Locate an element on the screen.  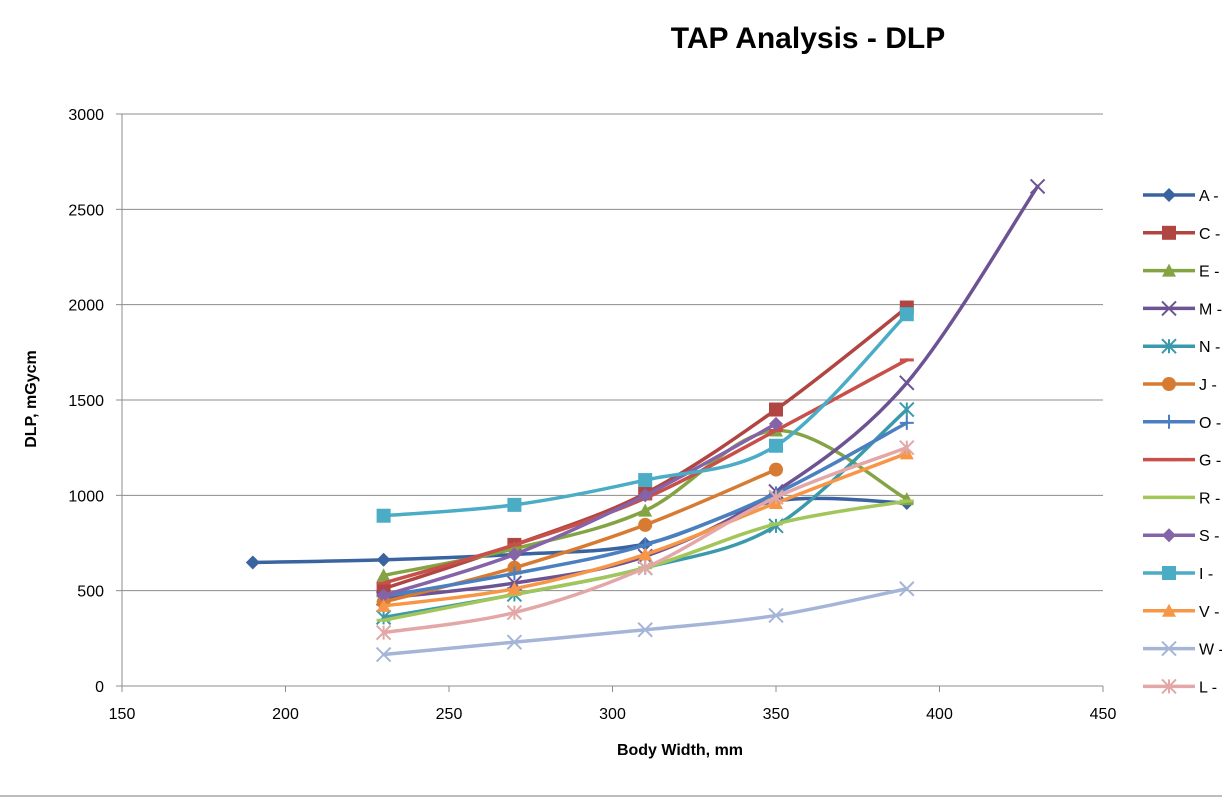
legend-label: L - is located at coordinates (1208, 687).